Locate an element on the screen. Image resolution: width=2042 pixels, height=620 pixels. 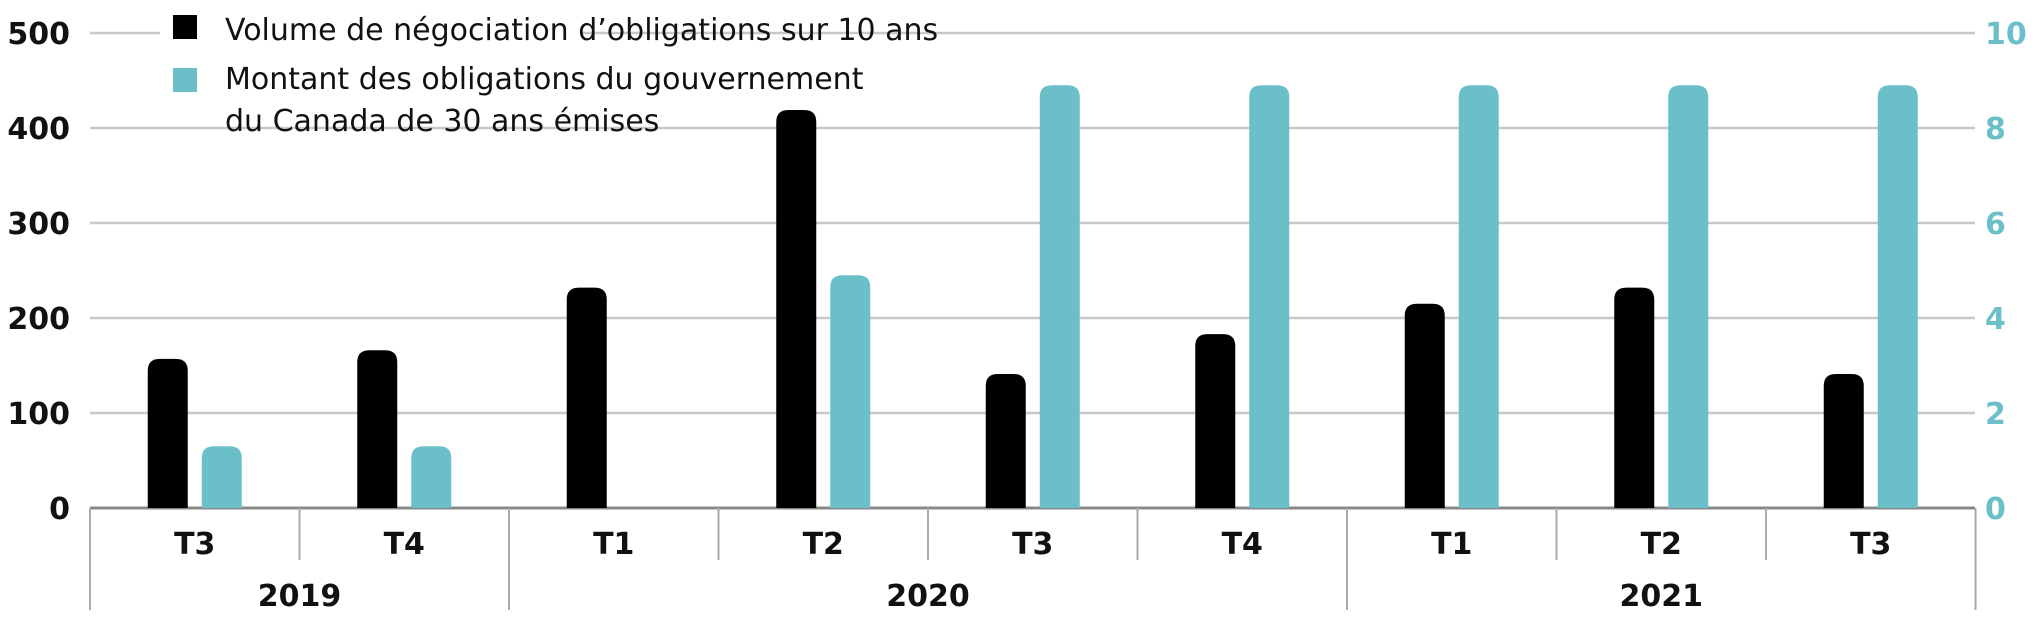
y-left-tick-label: 300 is located at coordinates (38, 224).